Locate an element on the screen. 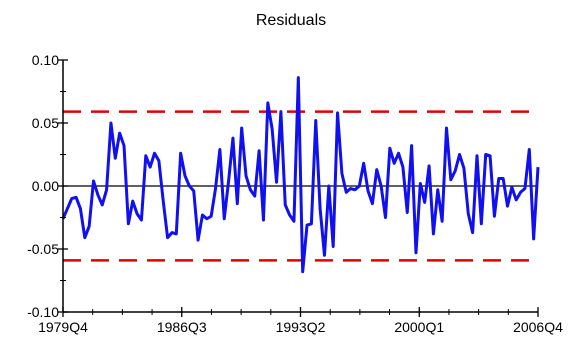 This screenshot has height=346, width=582. y-tick-label: -0.10 is located at coordinates (43, 312).